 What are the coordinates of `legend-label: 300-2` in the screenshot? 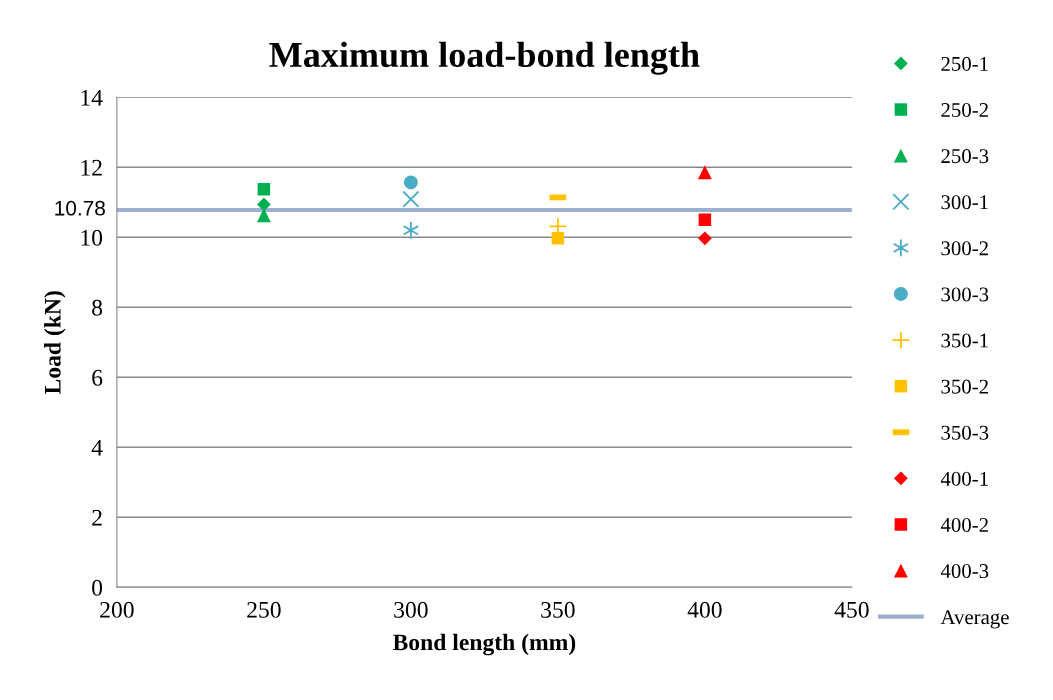 It's located at (964, 248).